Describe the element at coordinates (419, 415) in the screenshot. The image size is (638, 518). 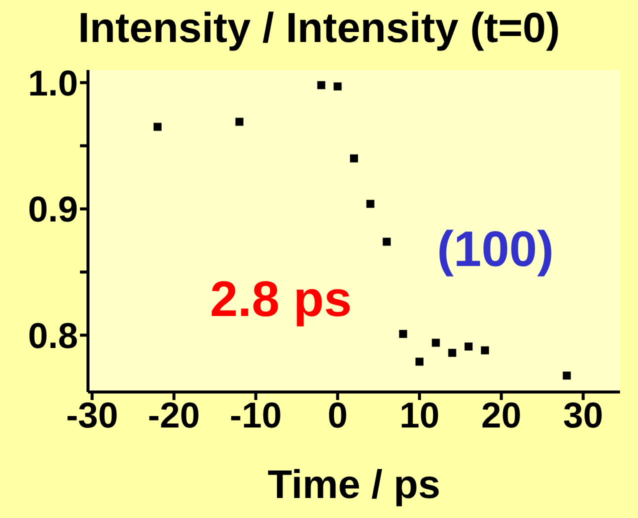
I see `x-tick-label: 10` at that location.